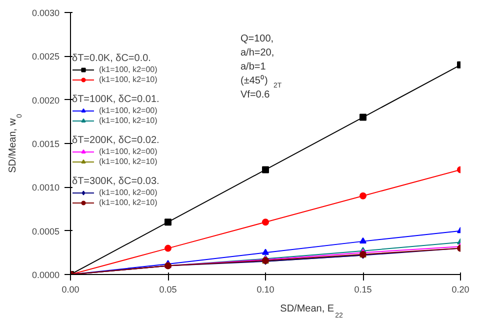  I want to click on x-tick-label: 0.20, so click(461, 289).